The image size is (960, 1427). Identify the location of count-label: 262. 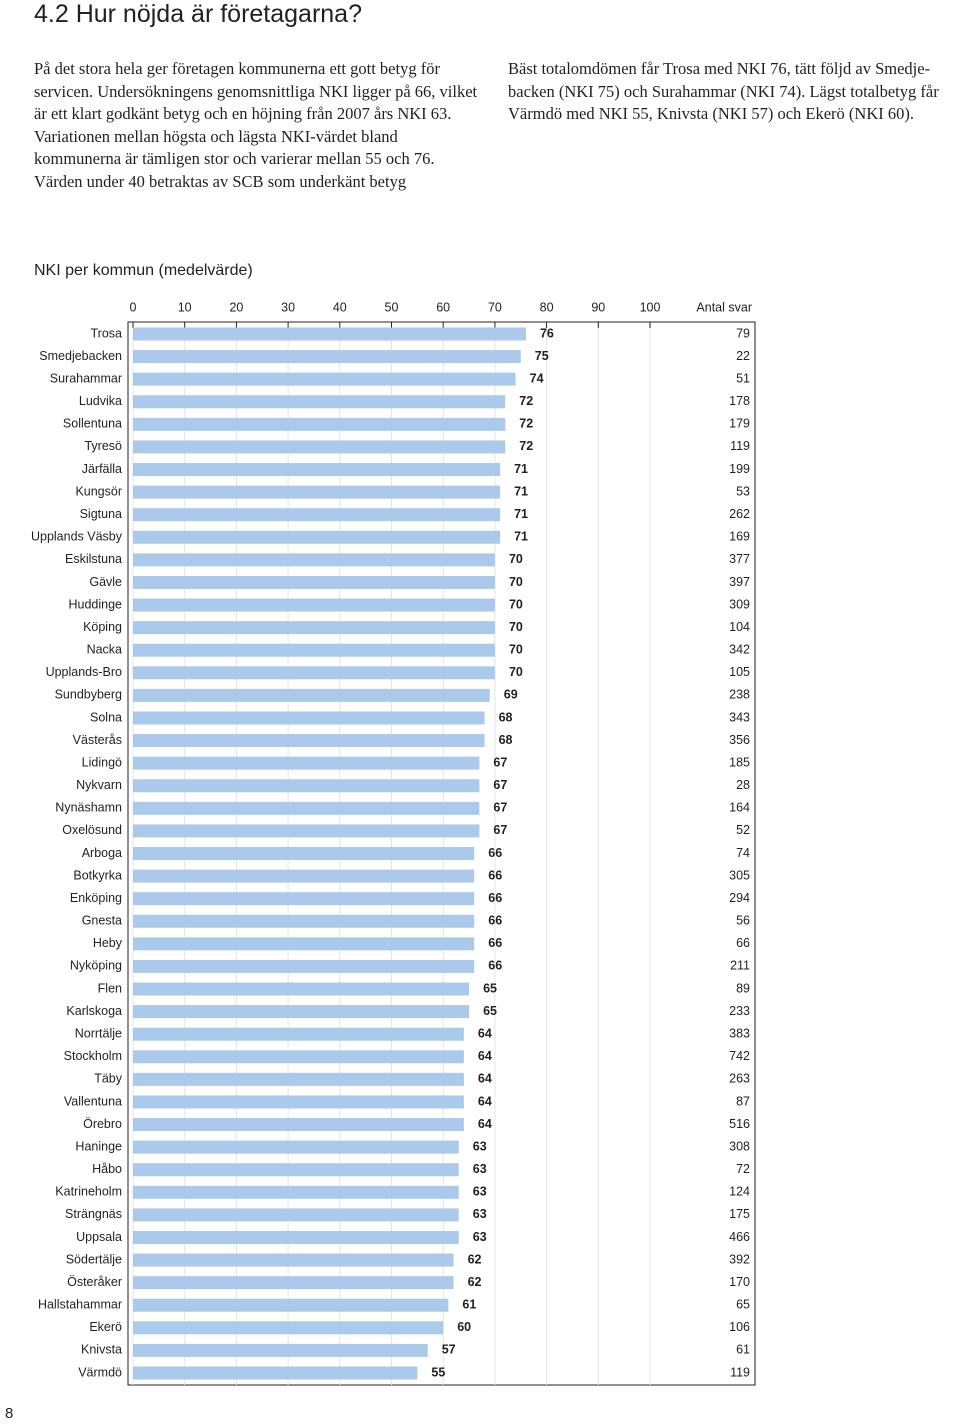
(739, 514).